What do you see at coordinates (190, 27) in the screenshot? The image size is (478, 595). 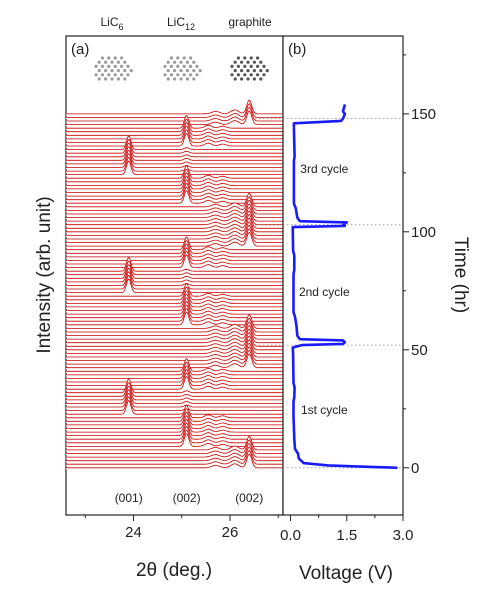 I see `phase-subscript: 12` at bounding box center [190, 27].